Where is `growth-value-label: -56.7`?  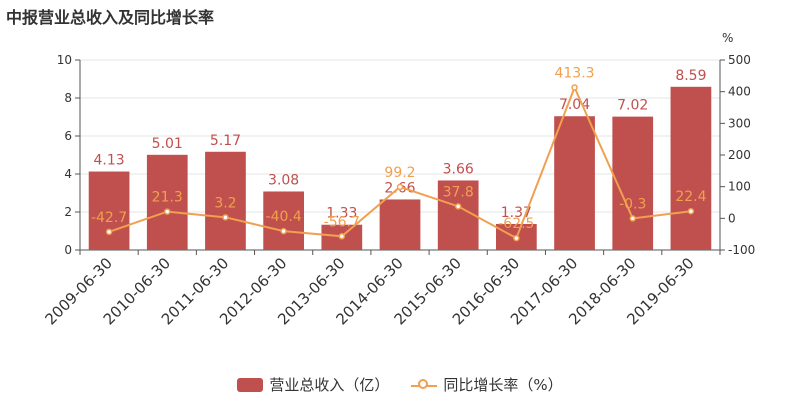
growth-value-label: -56.7 is located at coordinates (342, 222).